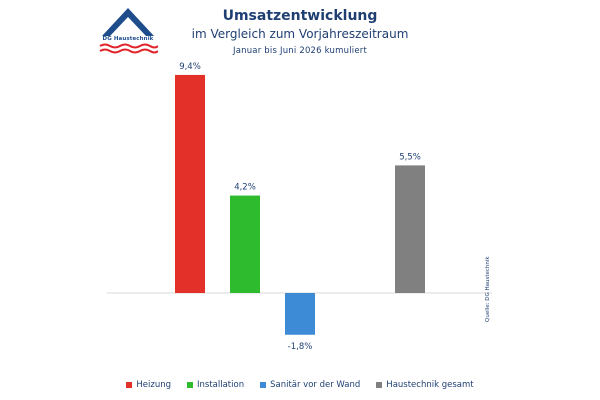 Image resolution: width=600 pixels, height=400 pixels. What do you see at coordinates (315, 385) in the screenshot?
I see `legend-label-2: Sanitär vor der Wand` at bounding box center [315, 385].